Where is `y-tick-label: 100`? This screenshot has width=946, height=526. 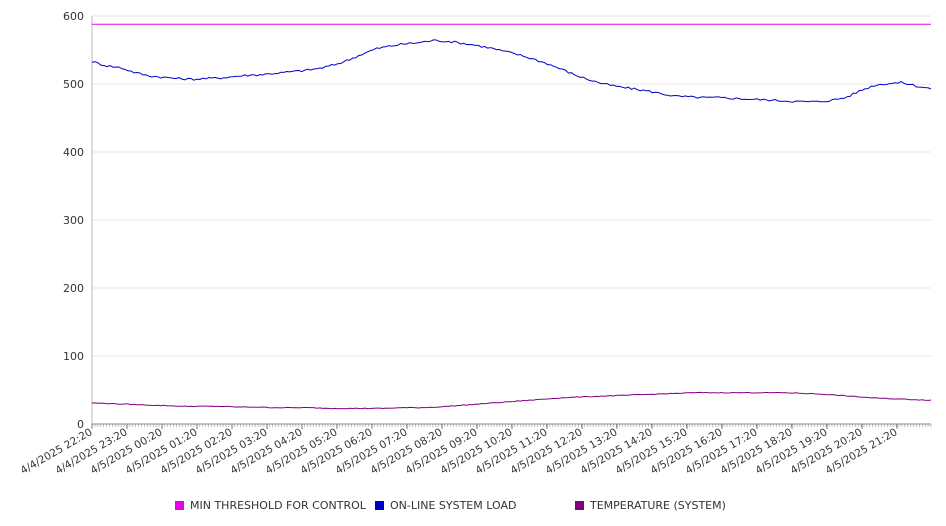 y-tick-label: 100 is located at coordinates (73, 356).